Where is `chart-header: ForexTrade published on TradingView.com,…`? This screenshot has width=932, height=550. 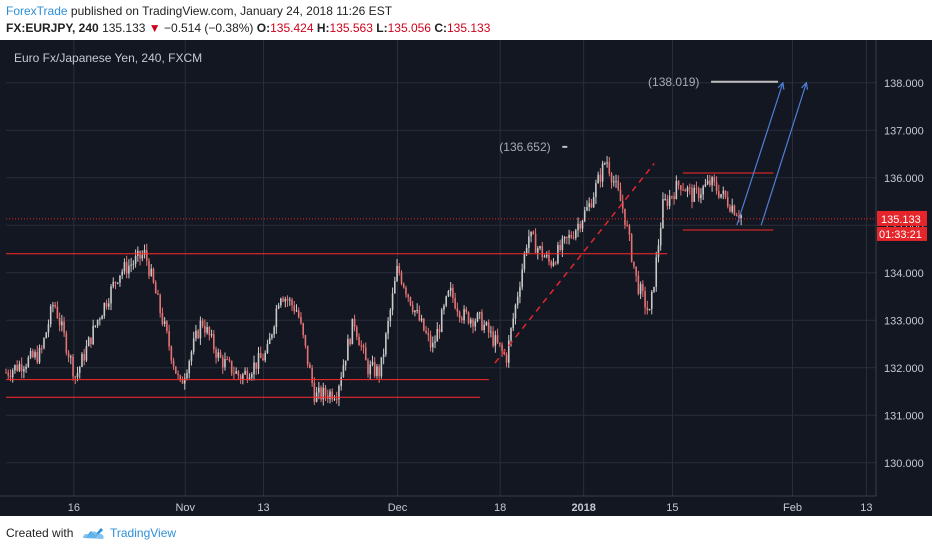 chart-header: ForexTrade published on TradingView.com,… is located at coordinates (466, 20).